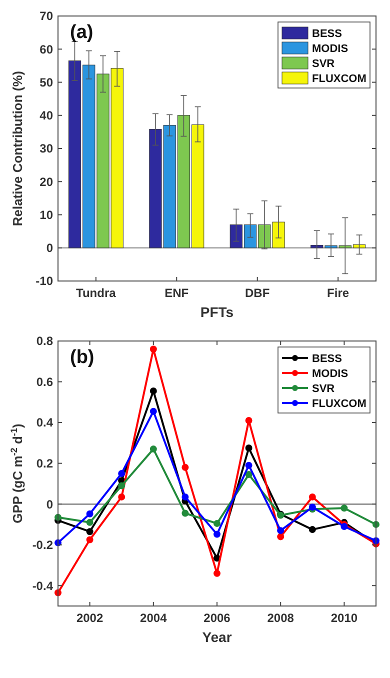 Image resolution: width=390 pixels, height=678 pixels. I want to click on x-tick-label: 2006, so click(217, 618).